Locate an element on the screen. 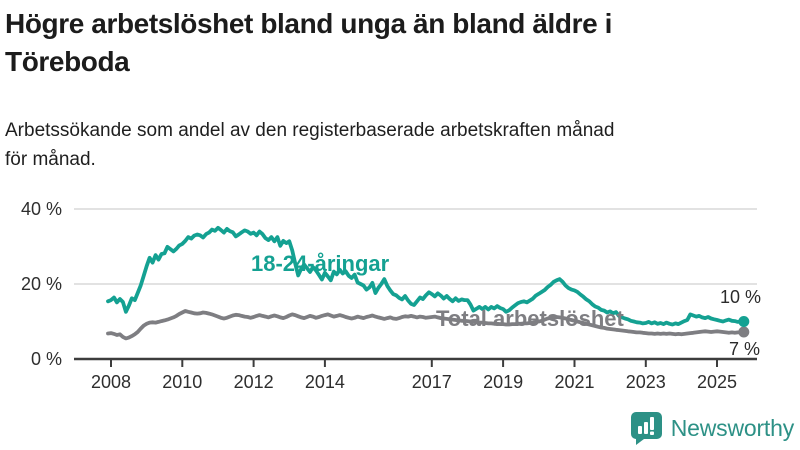 The height and width of the screenshot is (450, 800). exclamation-dot is located at coordinates (651, 433).